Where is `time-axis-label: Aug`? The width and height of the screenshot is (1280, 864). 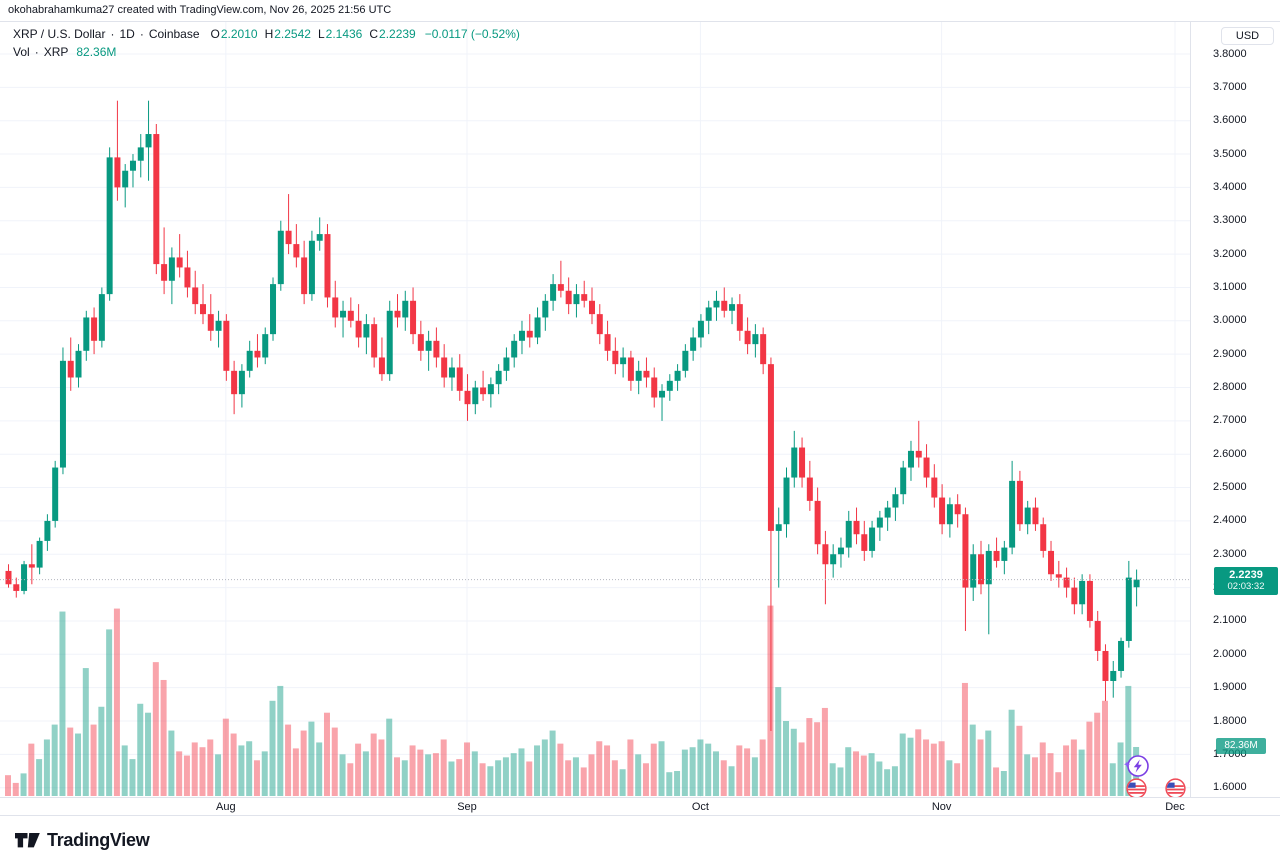 time-axis-label: Aug is located at coordinates (226, 807).